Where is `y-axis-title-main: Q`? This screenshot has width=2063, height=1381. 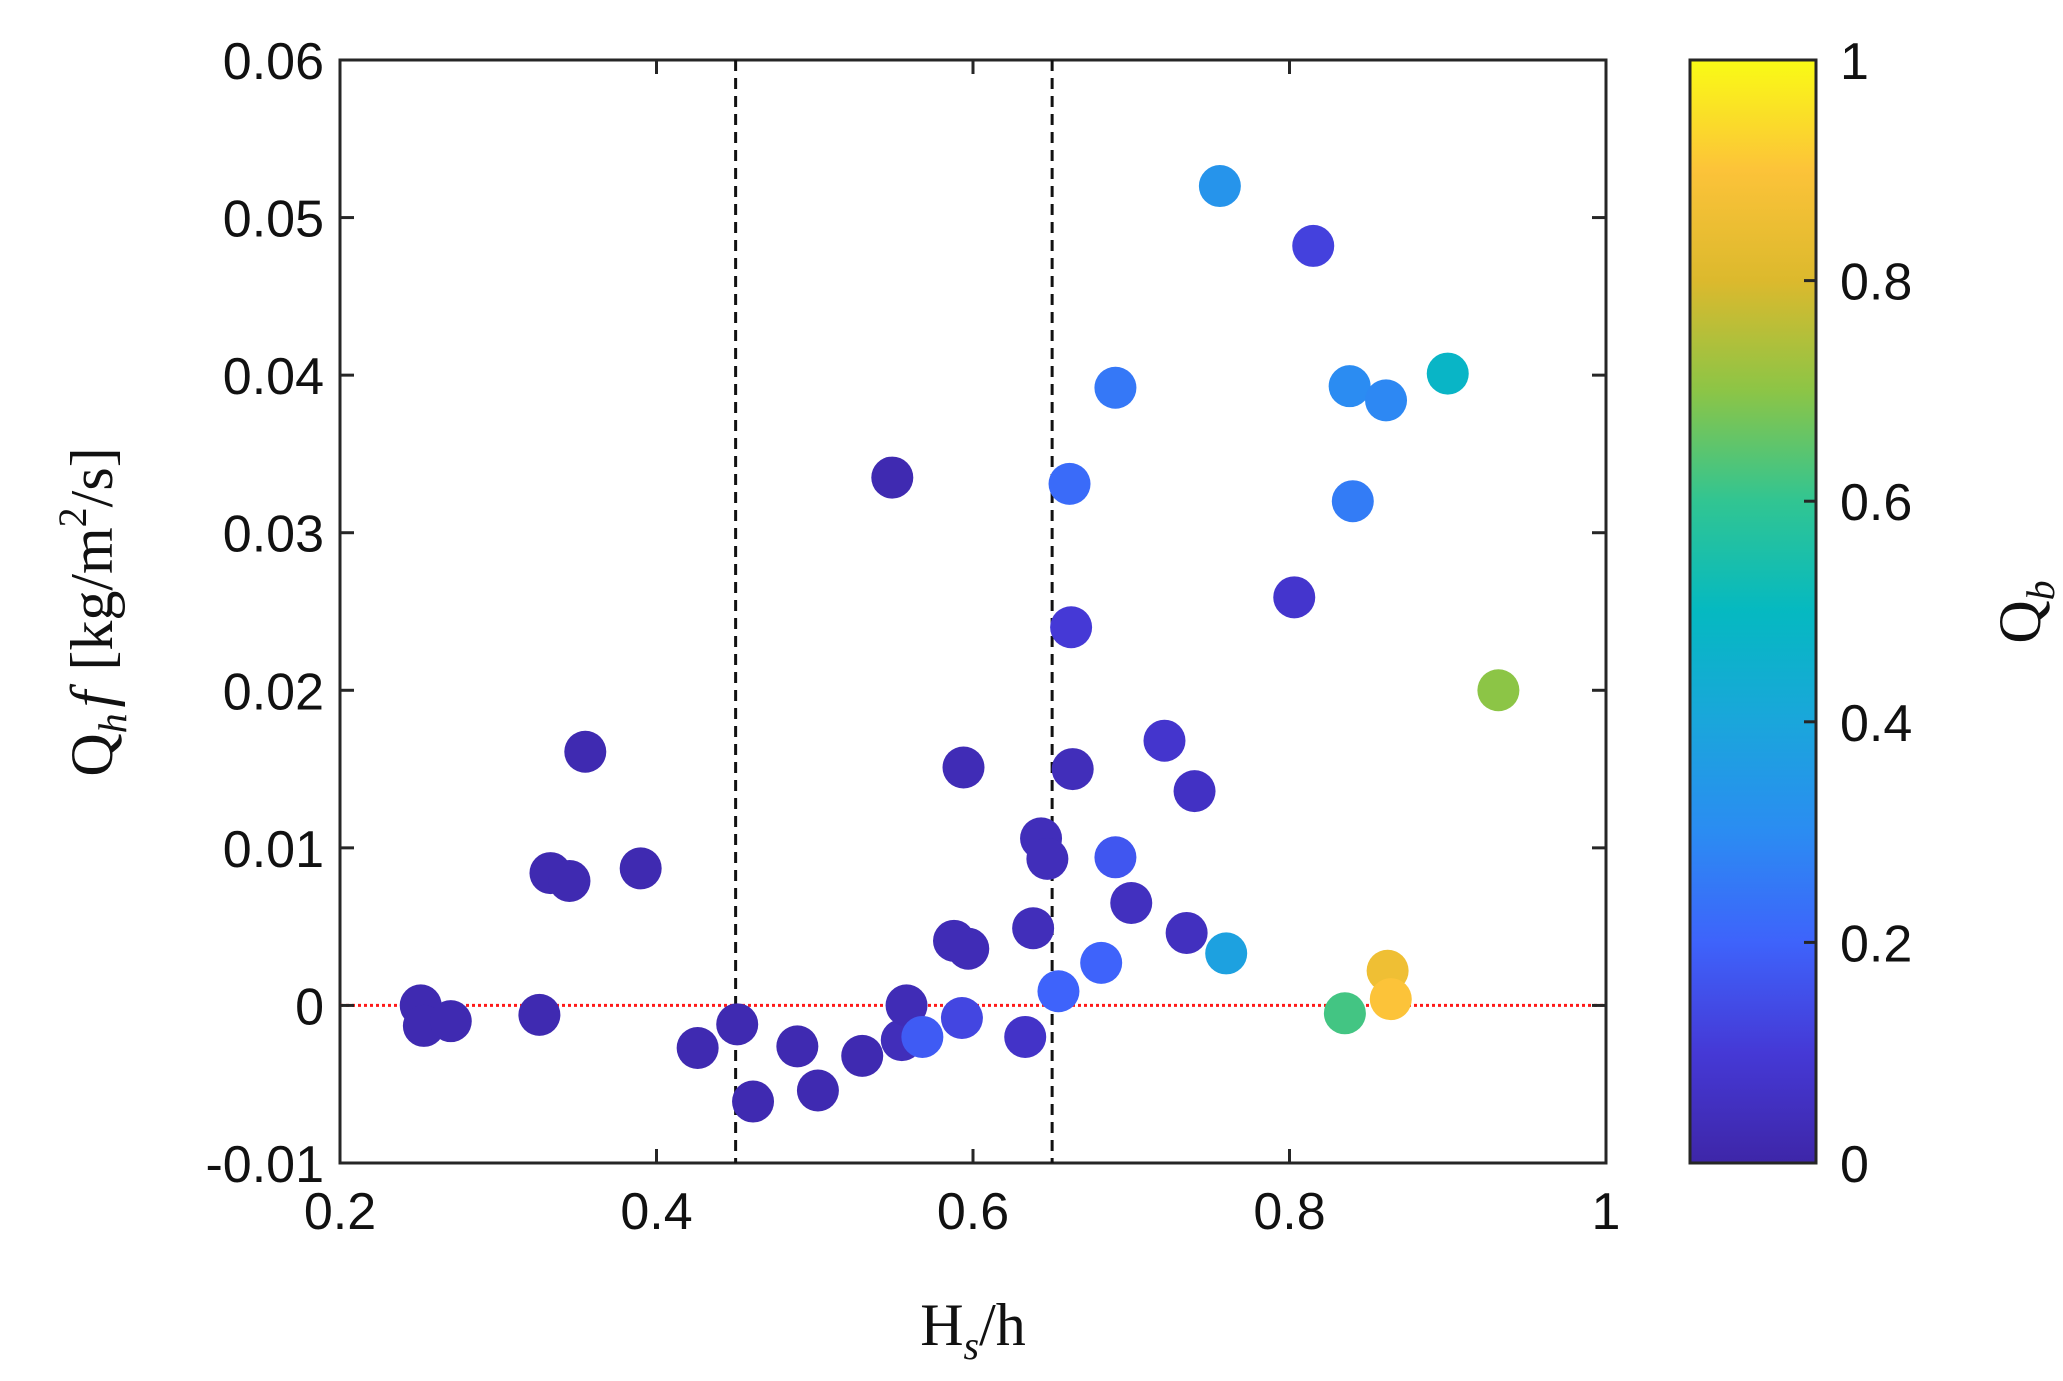
y-axis-title-main: Q is located at coordinates (92, 754).